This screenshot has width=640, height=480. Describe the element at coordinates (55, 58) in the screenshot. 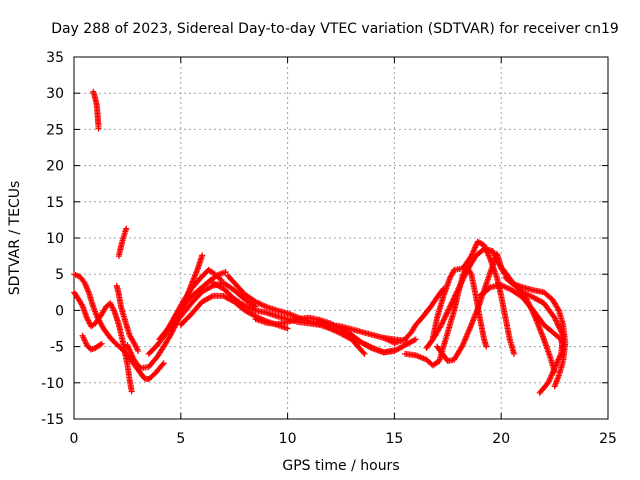

I see `y-tick-label: 35` at that location.